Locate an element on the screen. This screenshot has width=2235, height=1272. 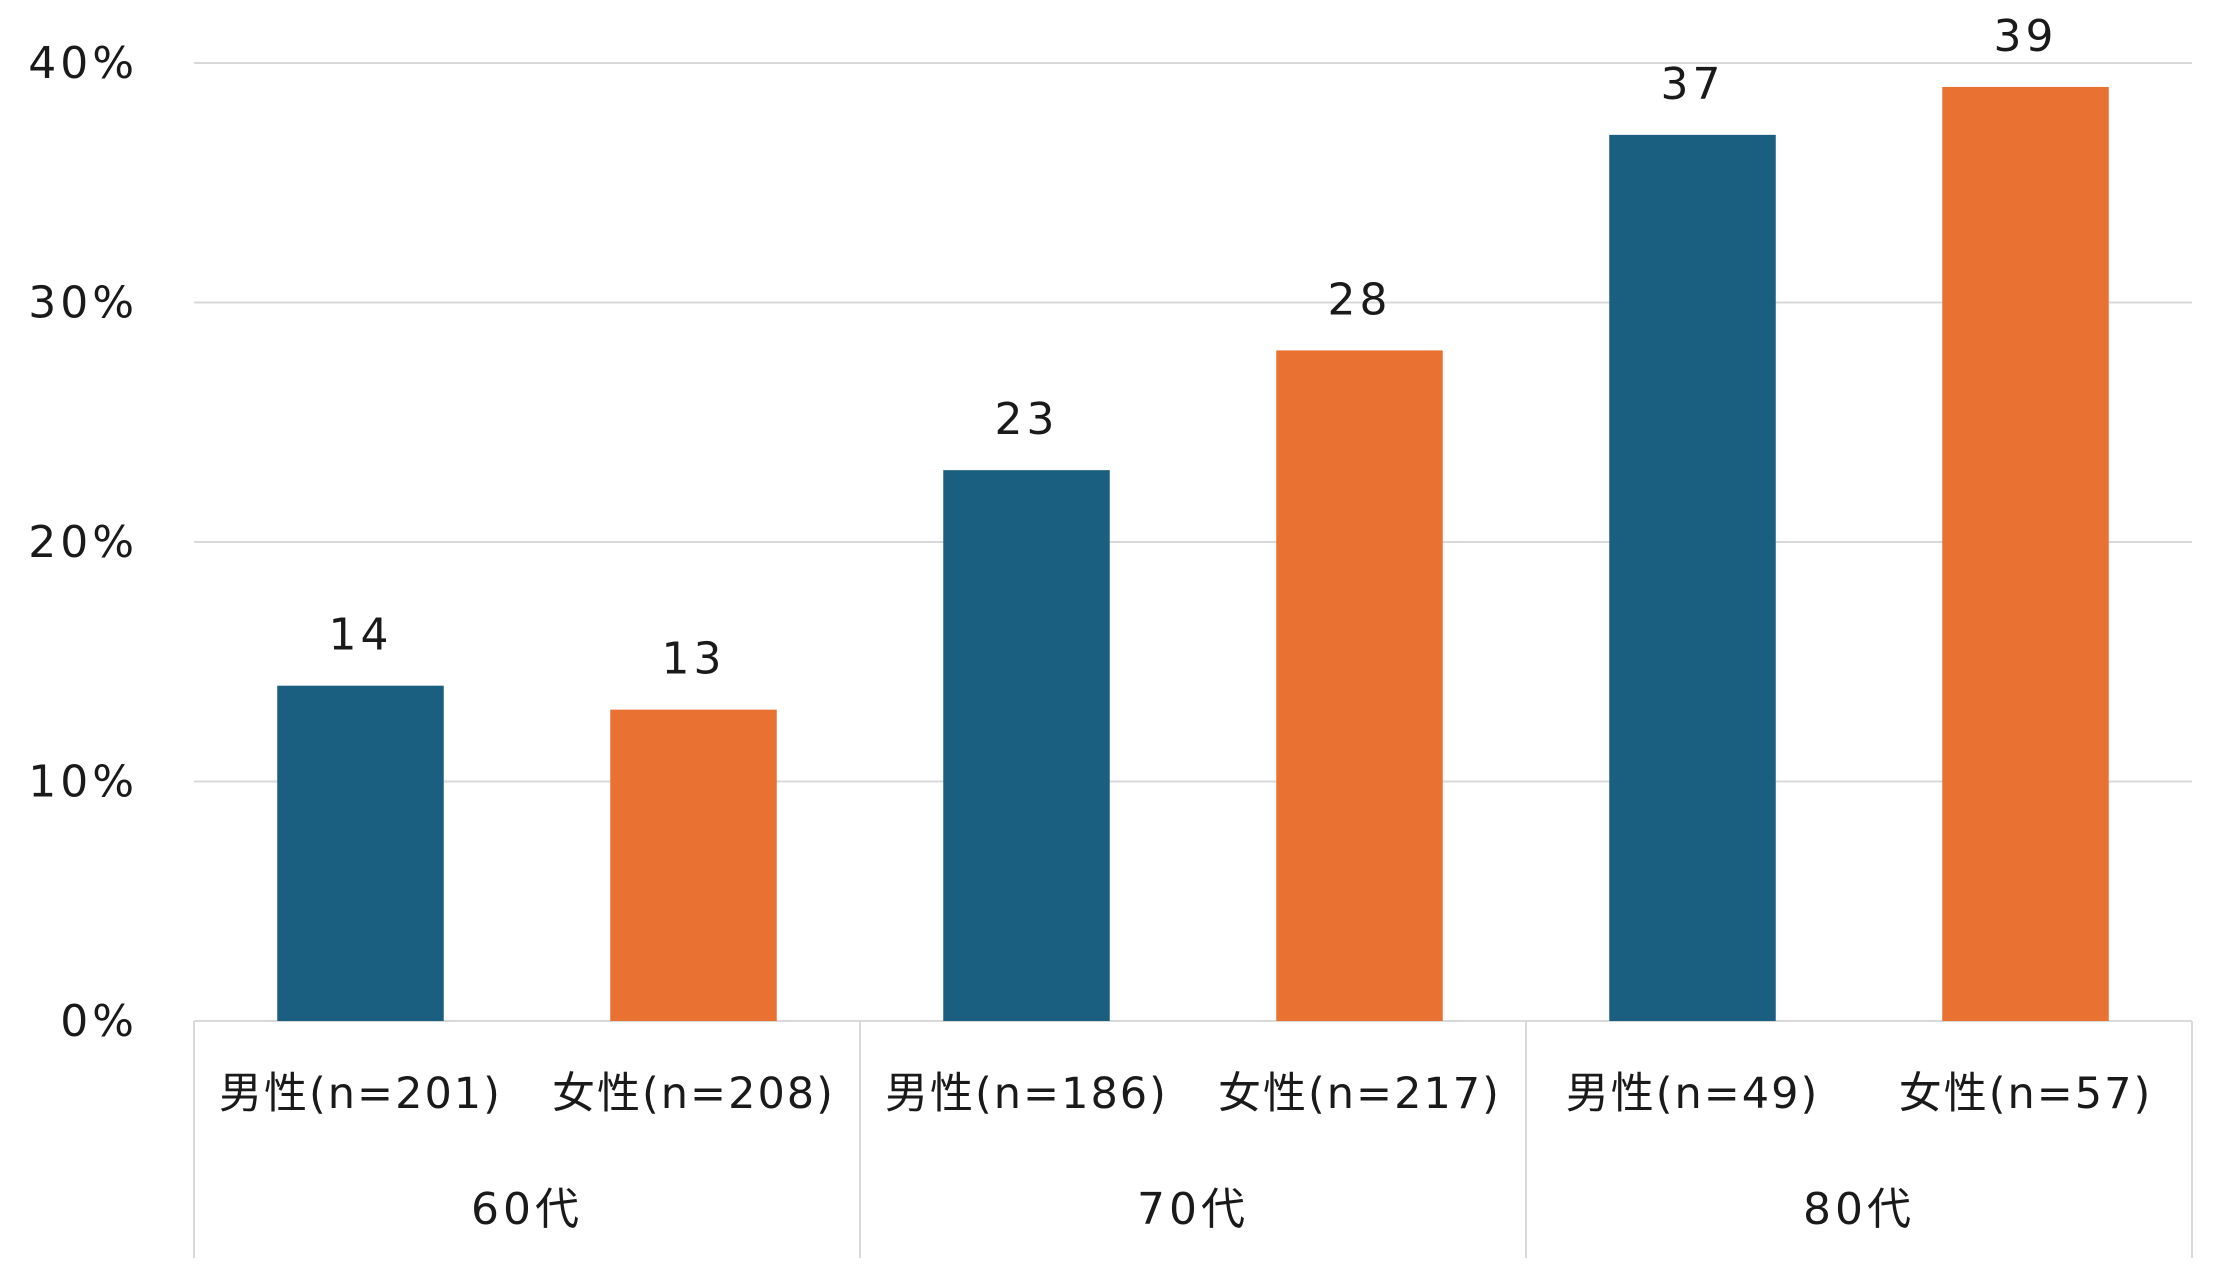
category-label: 女性(n=57) is located at coordinates (2026, 1094).